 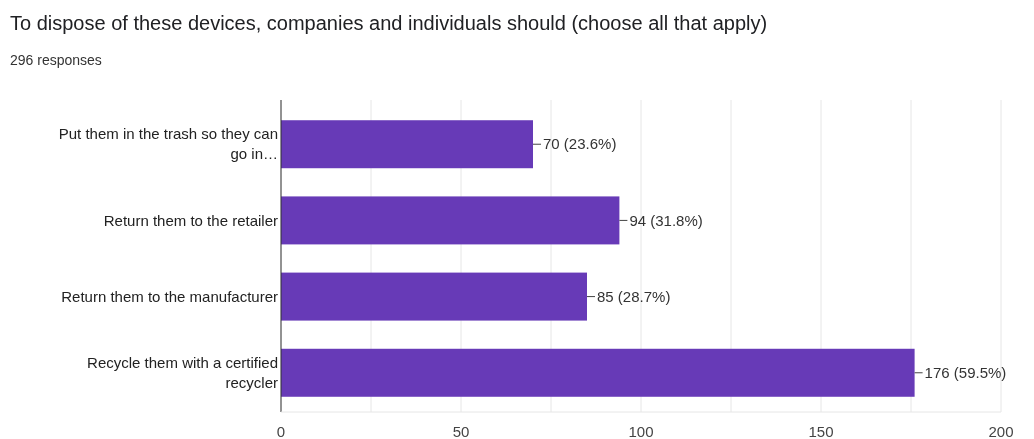 What do you see at coordinates (461, 431) in the screenshot?
I see `x-tick-label: 50` at bounding box center [461, 431].